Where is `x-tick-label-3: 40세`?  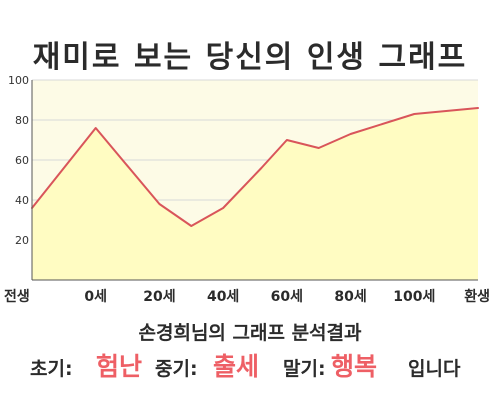
x-tick-label-3: 40세 is located at coordinates (223, 297).